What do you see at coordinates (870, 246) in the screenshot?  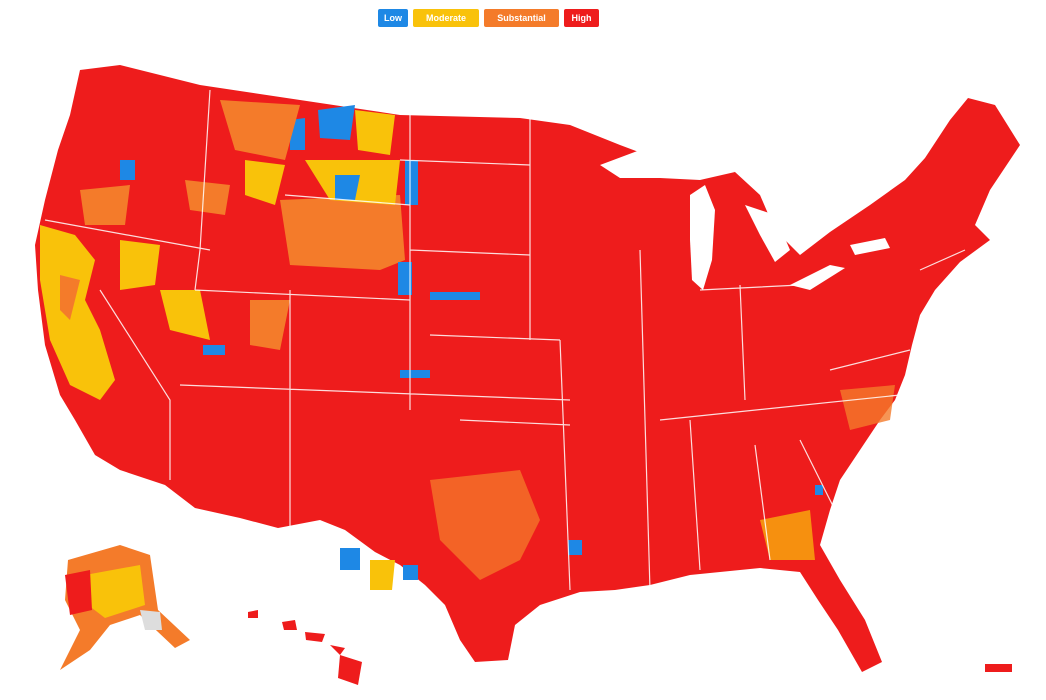 I see `lake-ontario` at bounding box center [870, 246].